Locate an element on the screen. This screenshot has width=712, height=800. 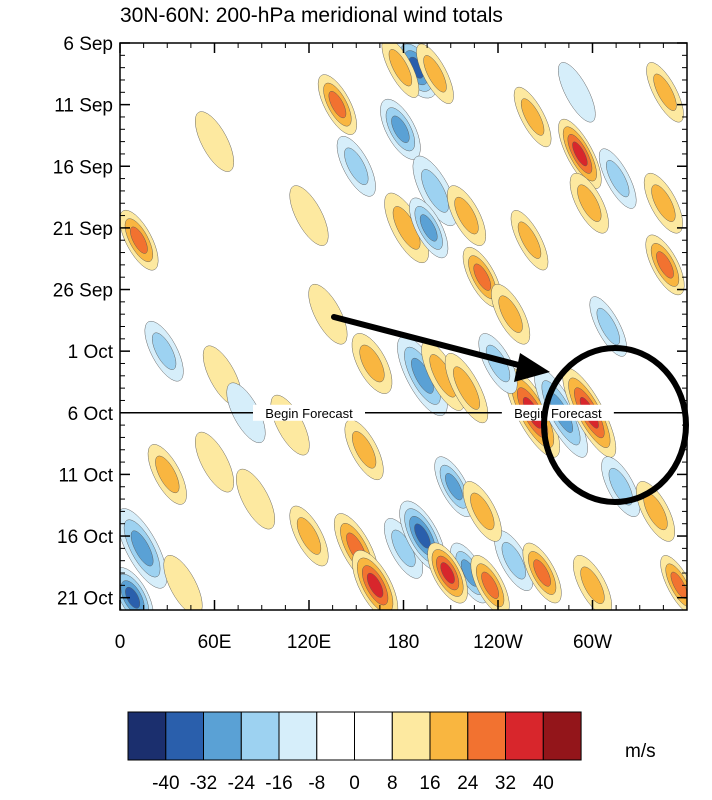
colorbar-tick-label: -40 is located at coordinates (165, 783).